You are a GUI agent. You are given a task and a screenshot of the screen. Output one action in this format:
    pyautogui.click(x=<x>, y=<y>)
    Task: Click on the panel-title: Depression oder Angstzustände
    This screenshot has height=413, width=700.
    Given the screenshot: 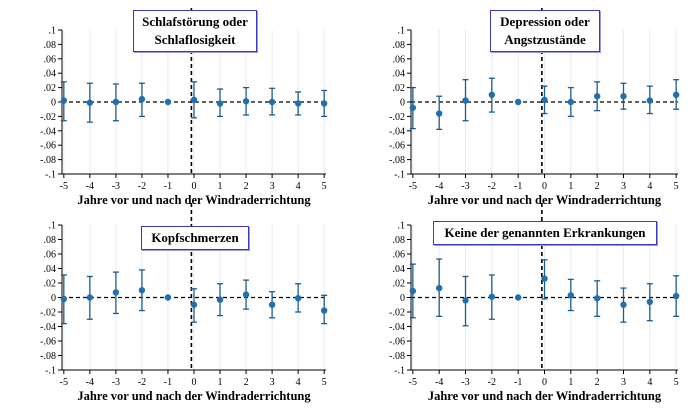 What is the action you would take?
    pyautogui.click(x=545, y=31)
    